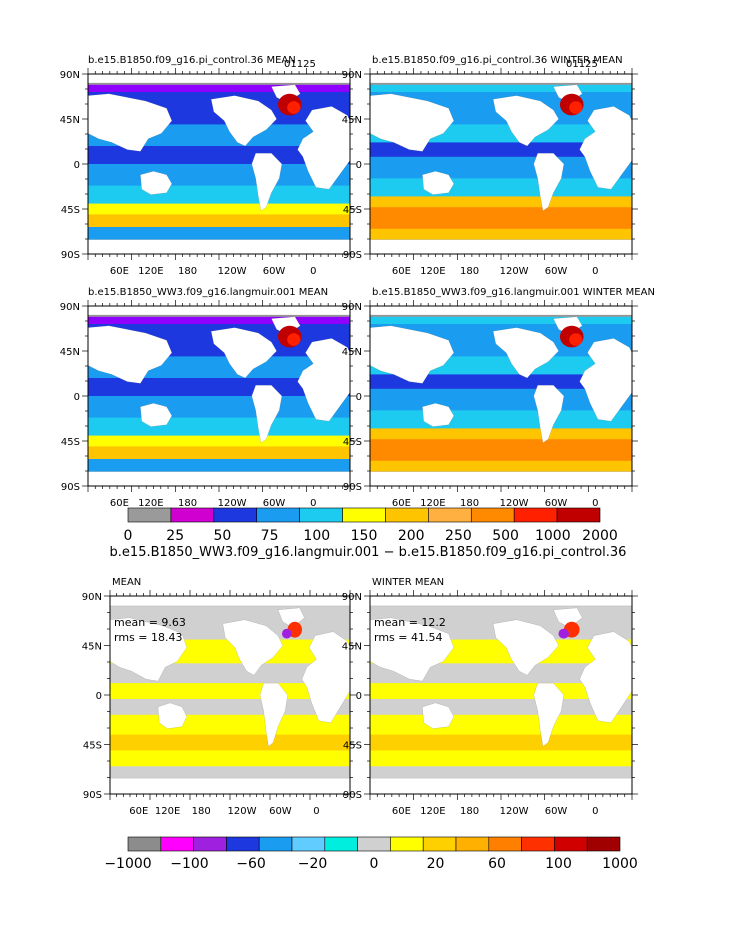  I want to click on stat-mean-p5: mean = 9.63, so click(150, 622).